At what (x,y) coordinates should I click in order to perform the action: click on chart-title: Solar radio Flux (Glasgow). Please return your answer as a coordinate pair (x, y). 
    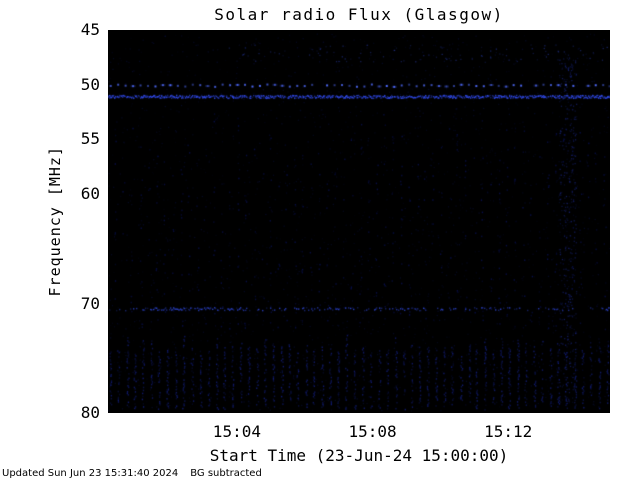
    Looking at the image, I should click on (359, 14).